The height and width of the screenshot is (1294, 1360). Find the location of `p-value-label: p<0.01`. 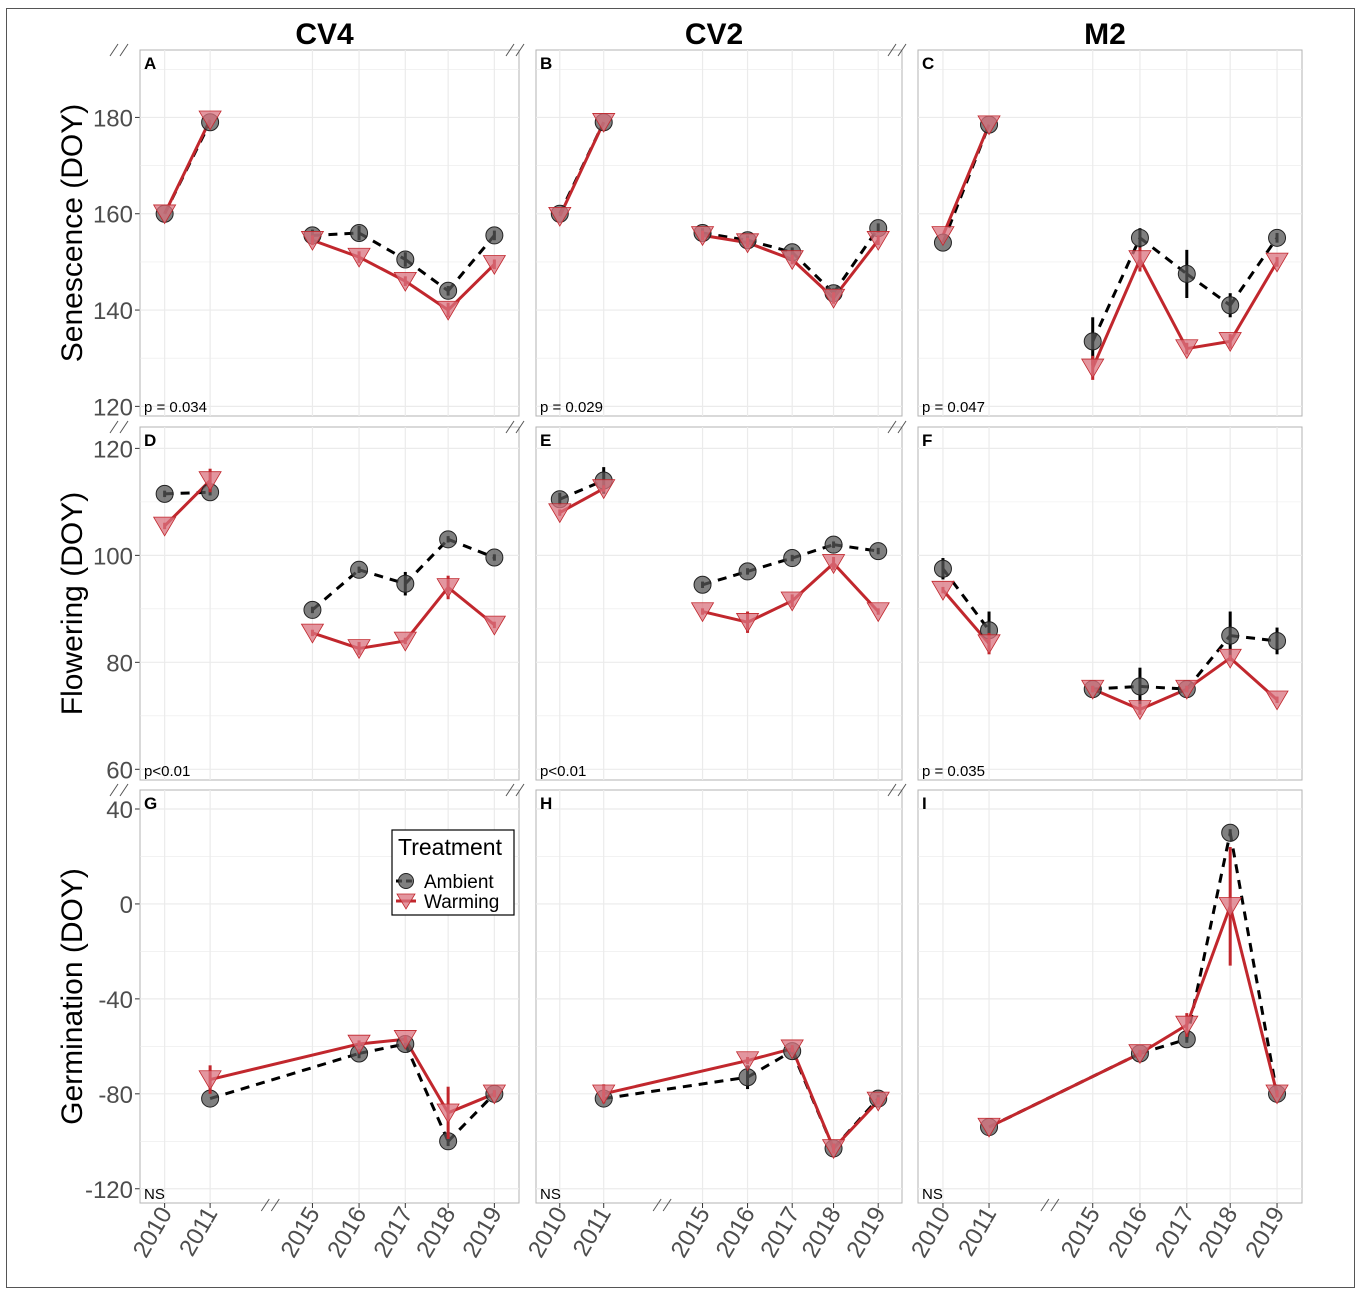

p-value-label: p<0.01 is located at coordinates (563, 771).